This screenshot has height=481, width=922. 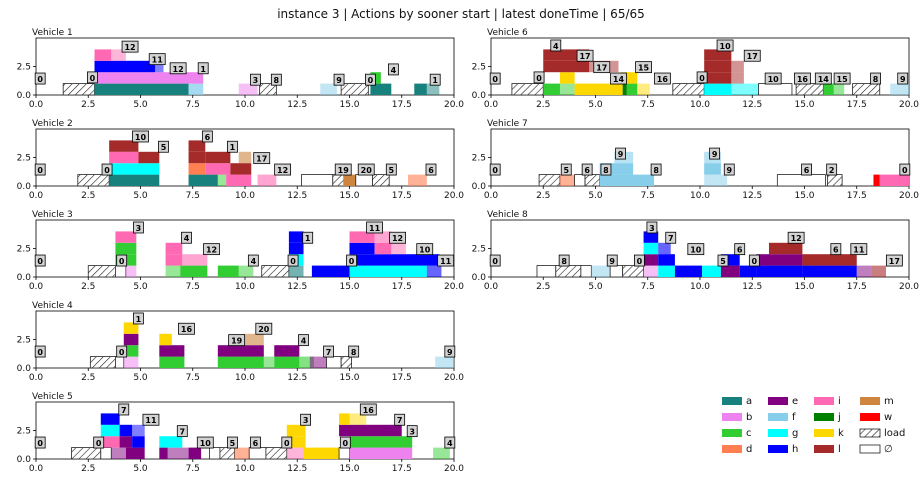 I want to click on legend-label: i, so click(x=839, y=401).